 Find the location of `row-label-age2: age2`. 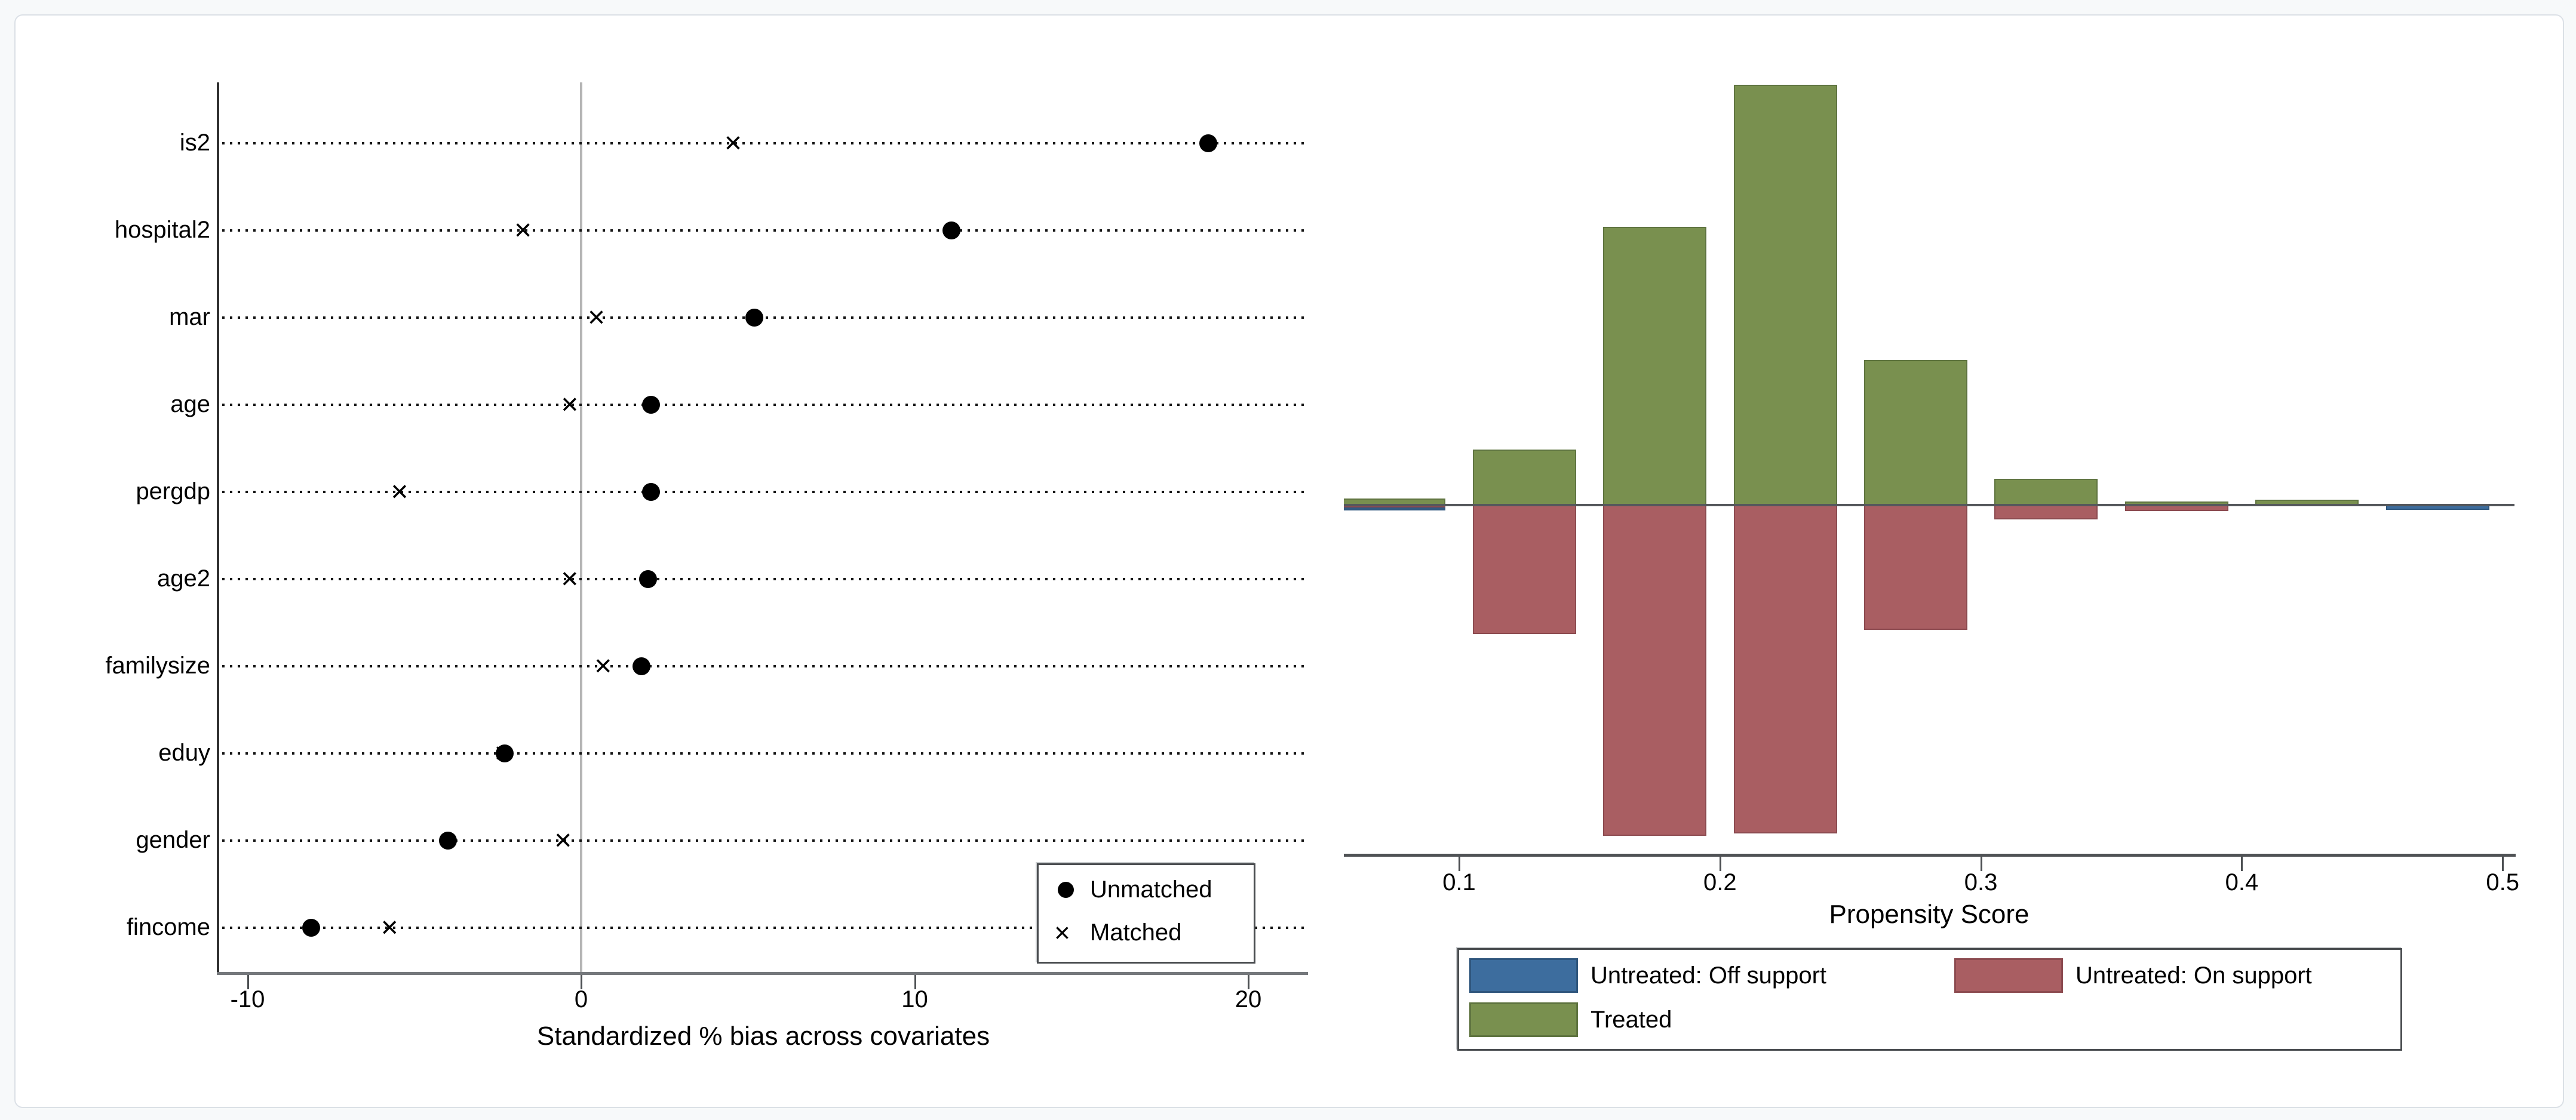

row-label-age2: age2 is located at coordinates (183, 578).